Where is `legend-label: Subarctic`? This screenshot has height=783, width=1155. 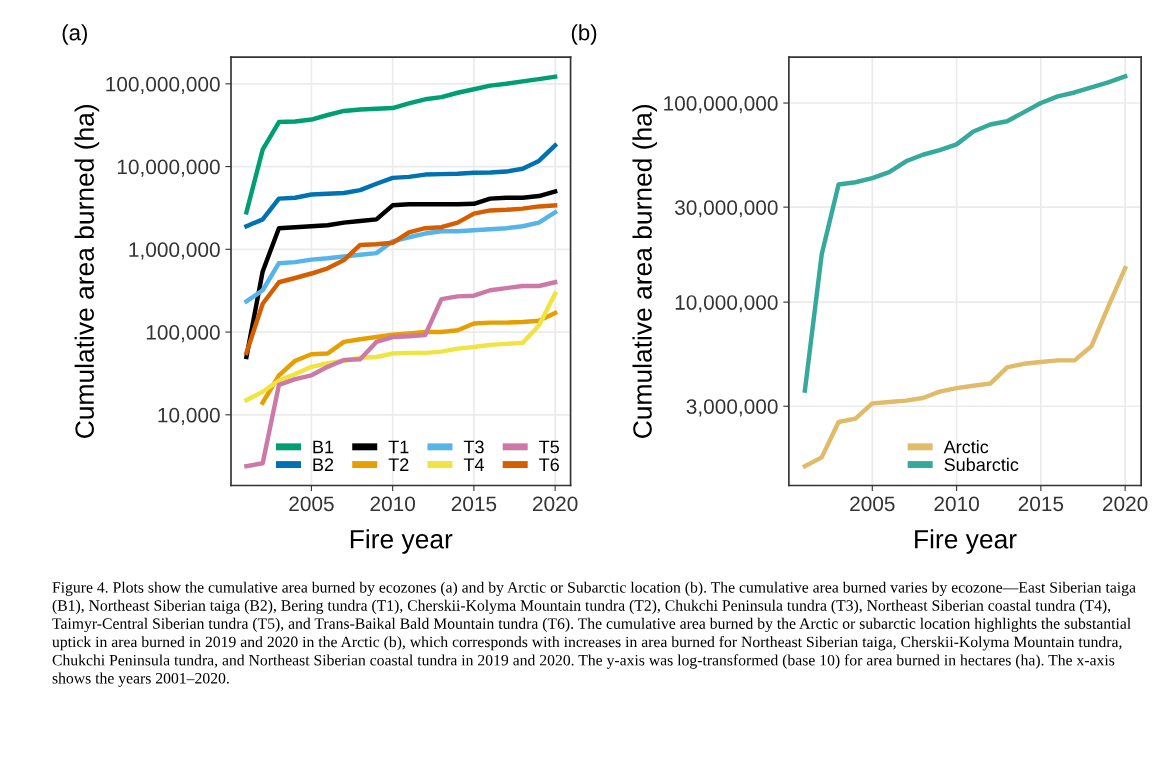 legend-label: Subarctic is located at coordinates (981, 464).